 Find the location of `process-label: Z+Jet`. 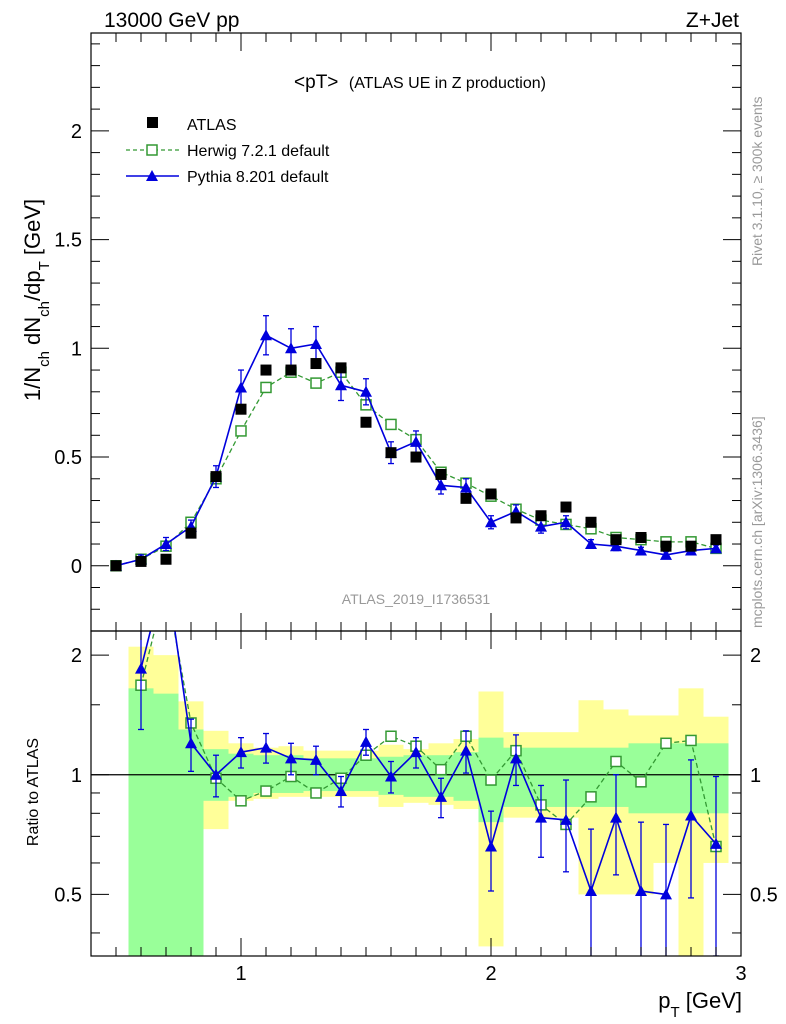

process-label: Z+Jet is located at coordinates (712, 20).